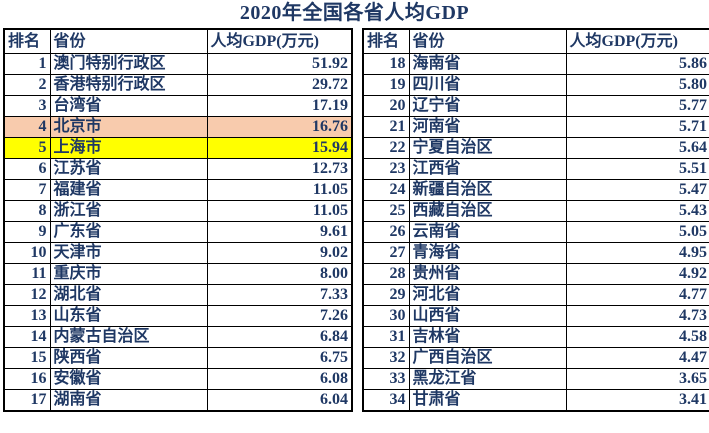 This screenshot has height=433, width=709. What do you see at coordinates (279, 127) in the screenshot?
I see `value-cell: 16.76` at bounding box center [279, 127].